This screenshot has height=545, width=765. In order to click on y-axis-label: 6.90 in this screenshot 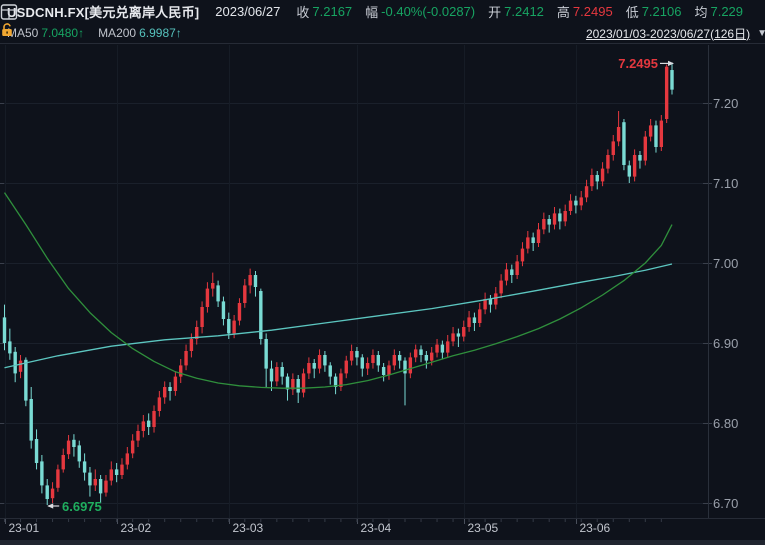, I will do `click(726, 343)`.